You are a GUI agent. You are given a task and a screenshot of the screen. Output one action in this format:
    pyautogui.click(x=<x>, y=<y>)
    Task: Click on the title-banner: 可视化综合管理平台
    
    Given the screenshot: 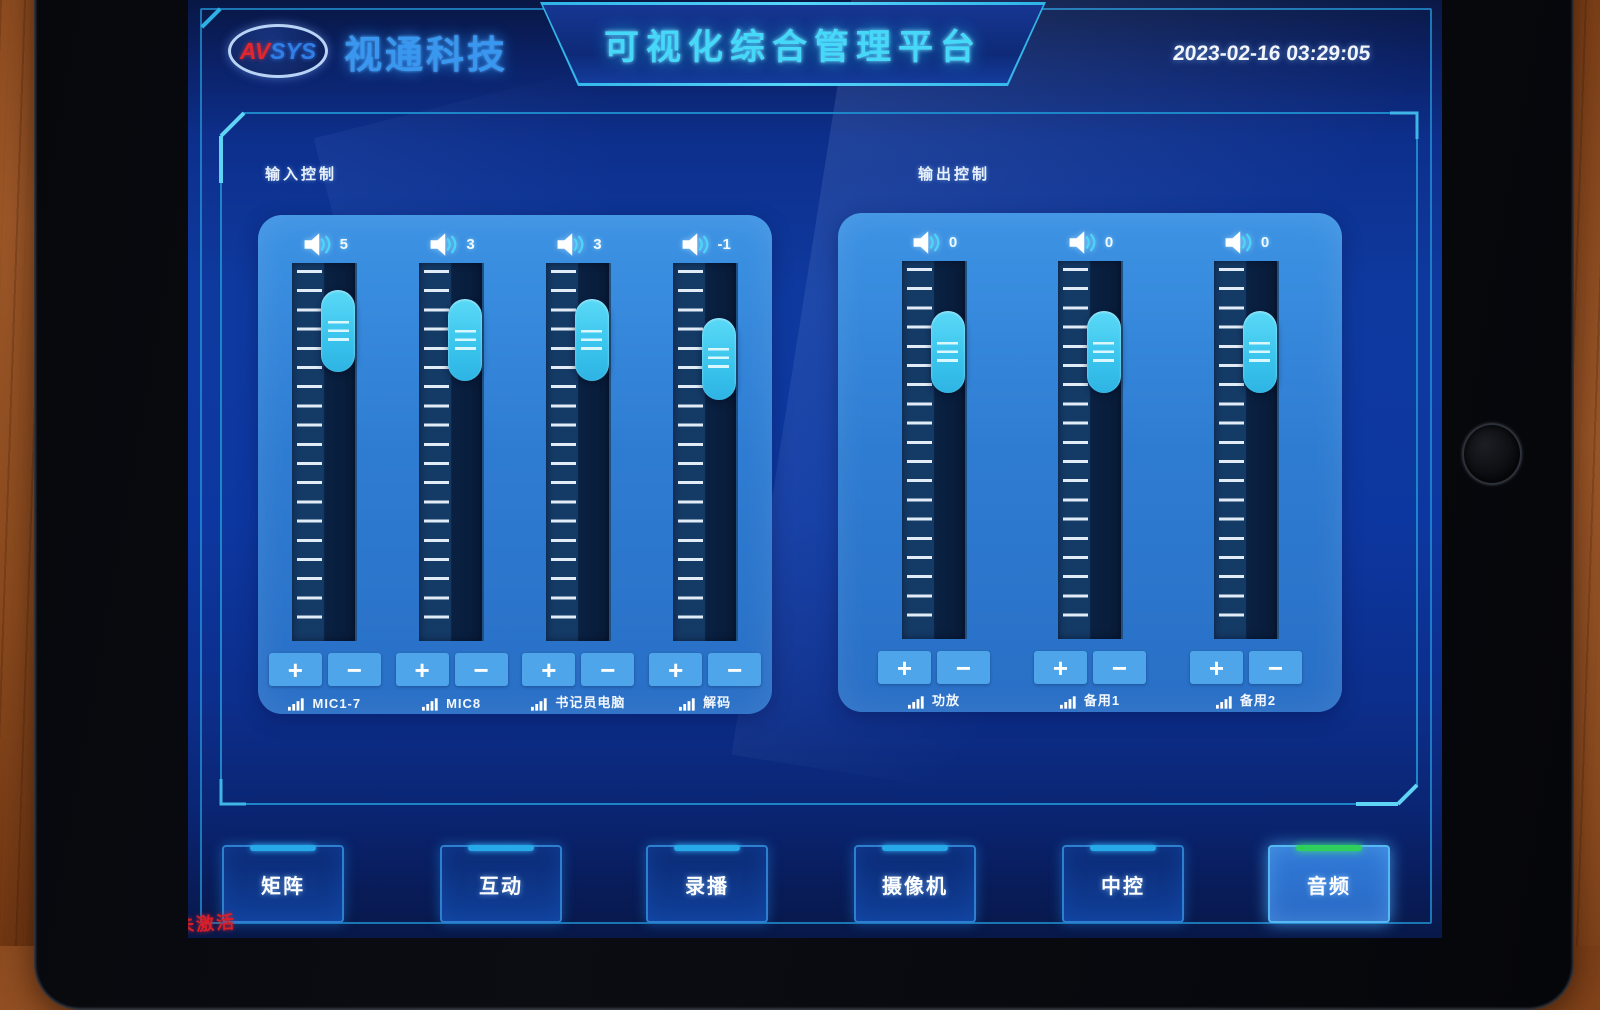 What is the action you would take?
    pyautogui.click(x=793, y=44)
    